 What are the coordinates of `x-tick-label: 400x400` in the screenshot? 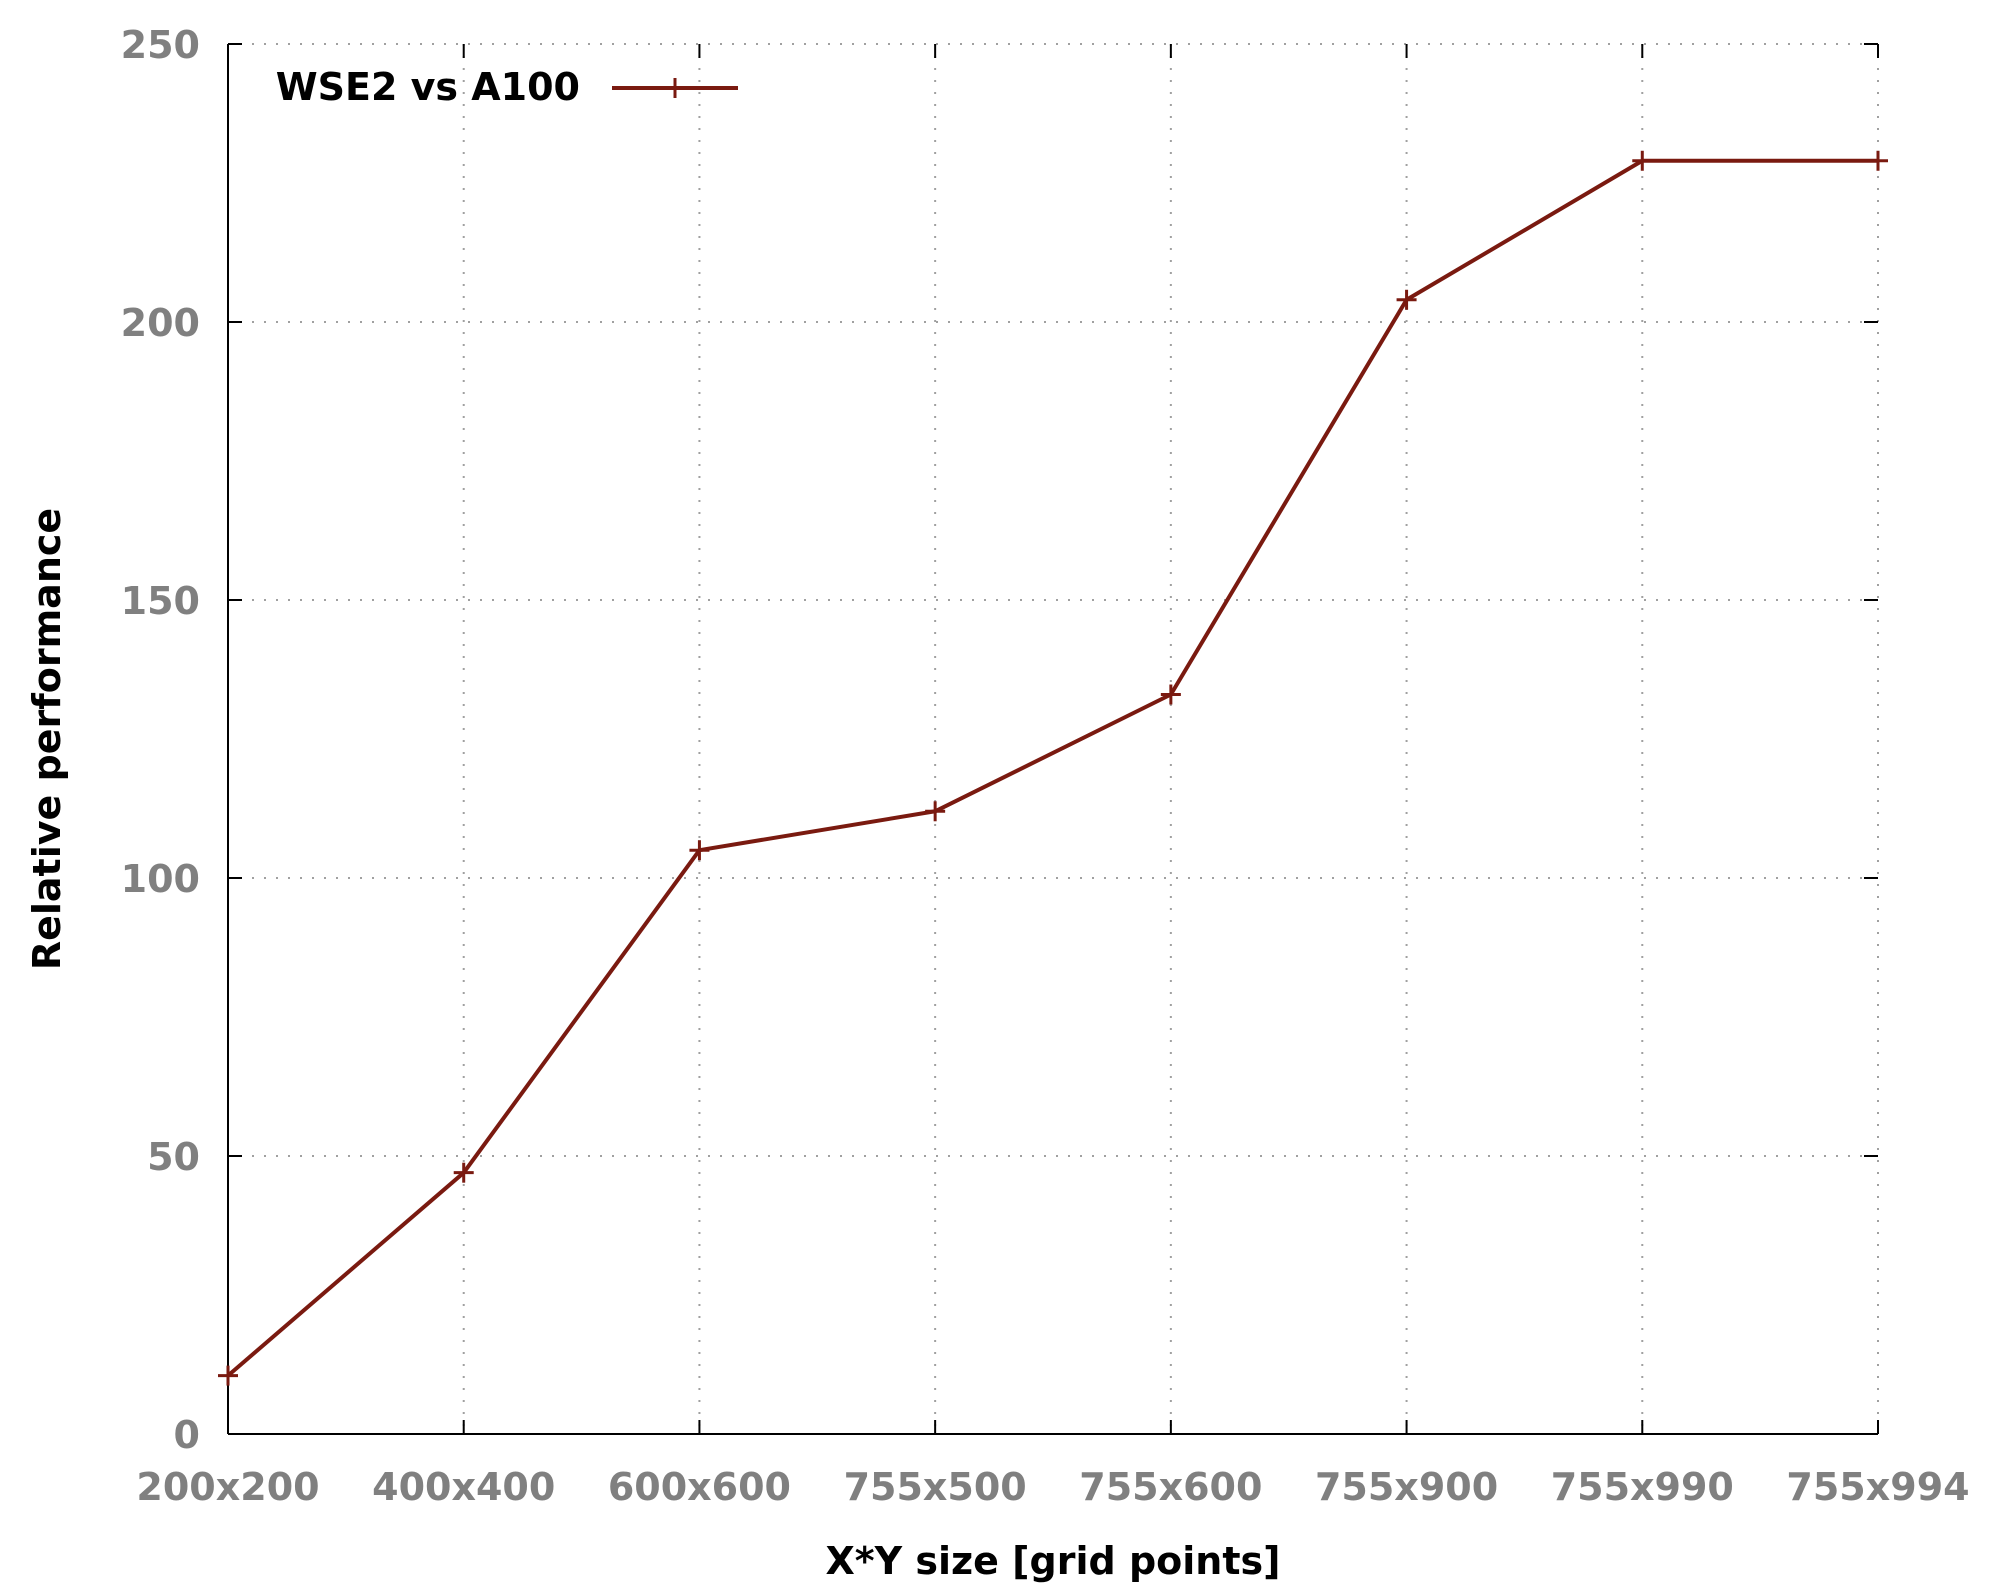 It's located at (463, 1487).